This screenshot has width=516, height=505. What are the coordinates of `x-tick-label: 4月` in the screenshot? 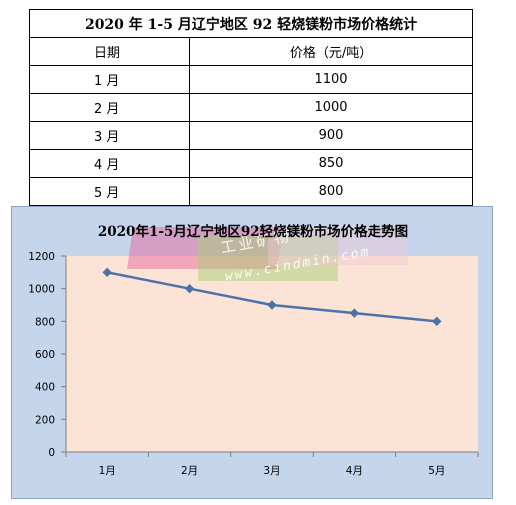 It's located at (354, 471).